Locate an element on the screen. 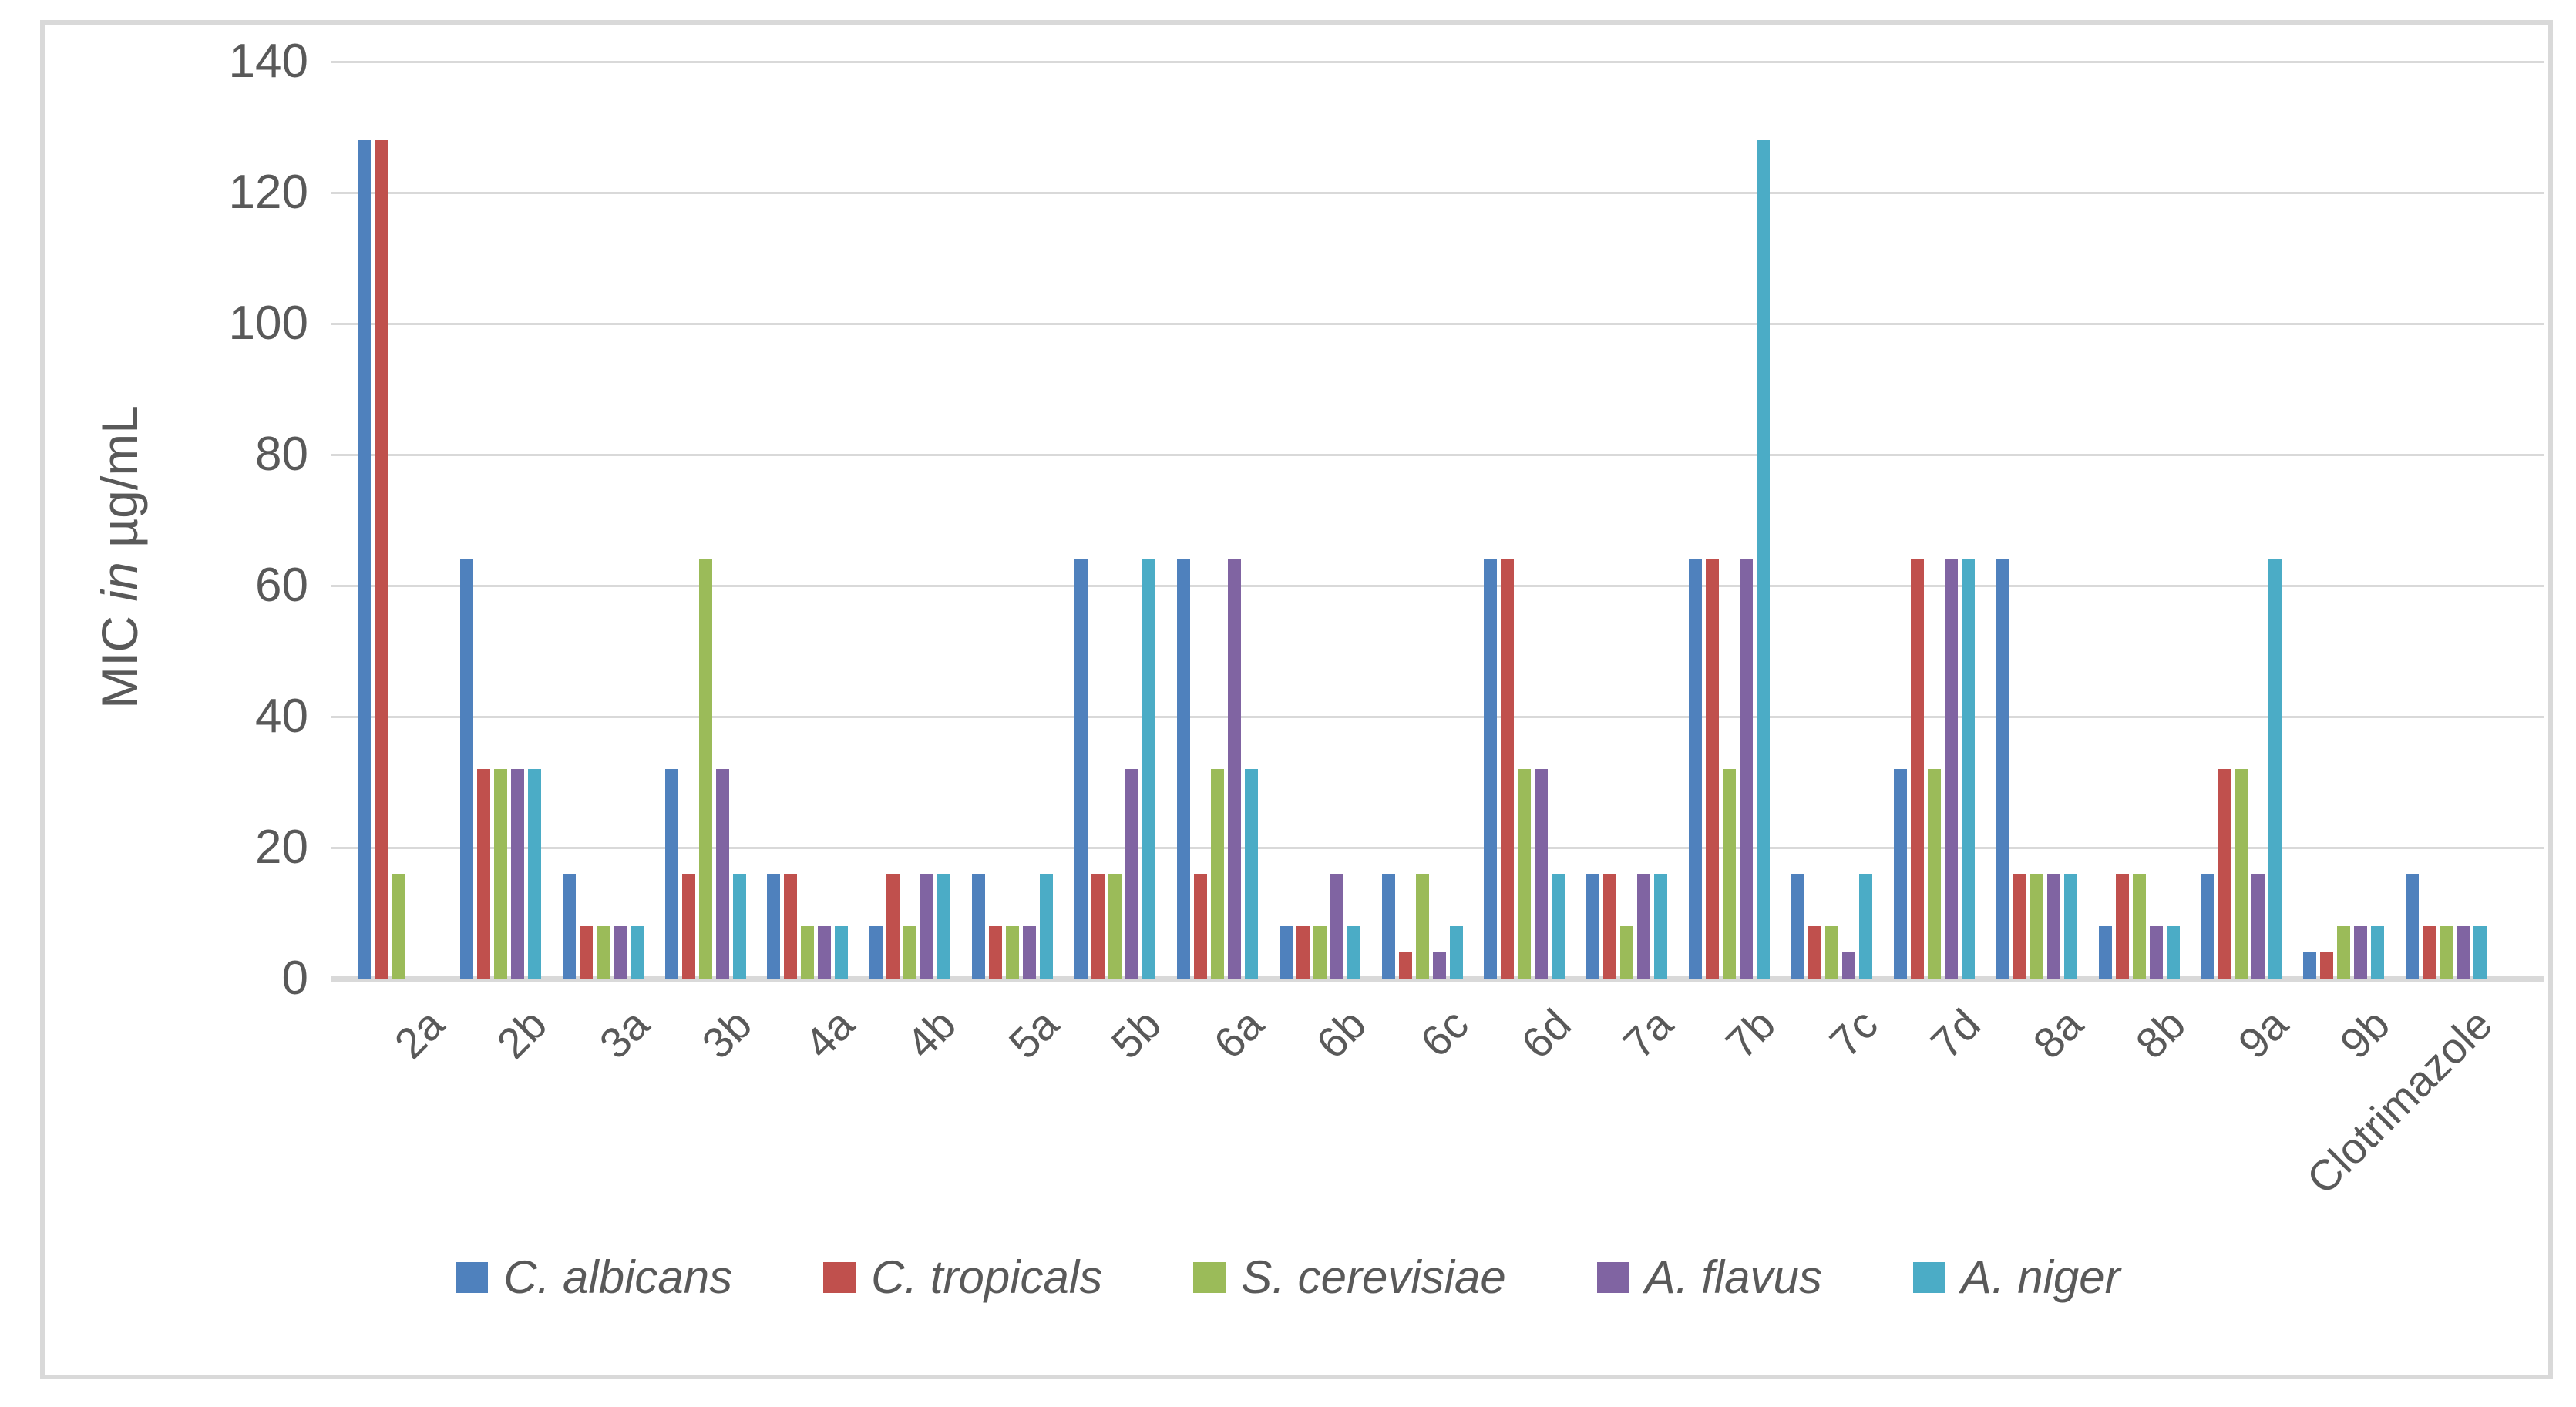  y-axis-title-suffix: µg/mL is located at coordinates (119, 484).